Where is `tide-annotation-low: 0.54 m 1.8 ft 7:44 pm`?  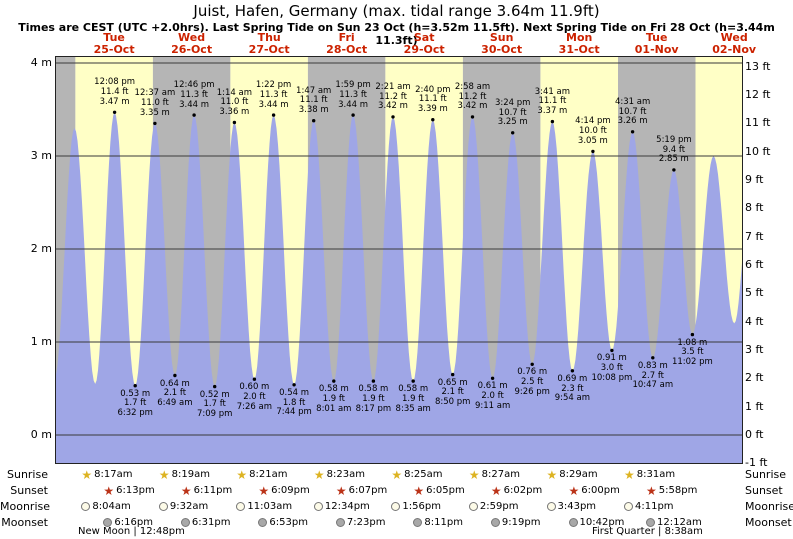
tide-annotation-low: 0.54 m 1.8 ft 7:44 pm is located at coordinates (294, 402).